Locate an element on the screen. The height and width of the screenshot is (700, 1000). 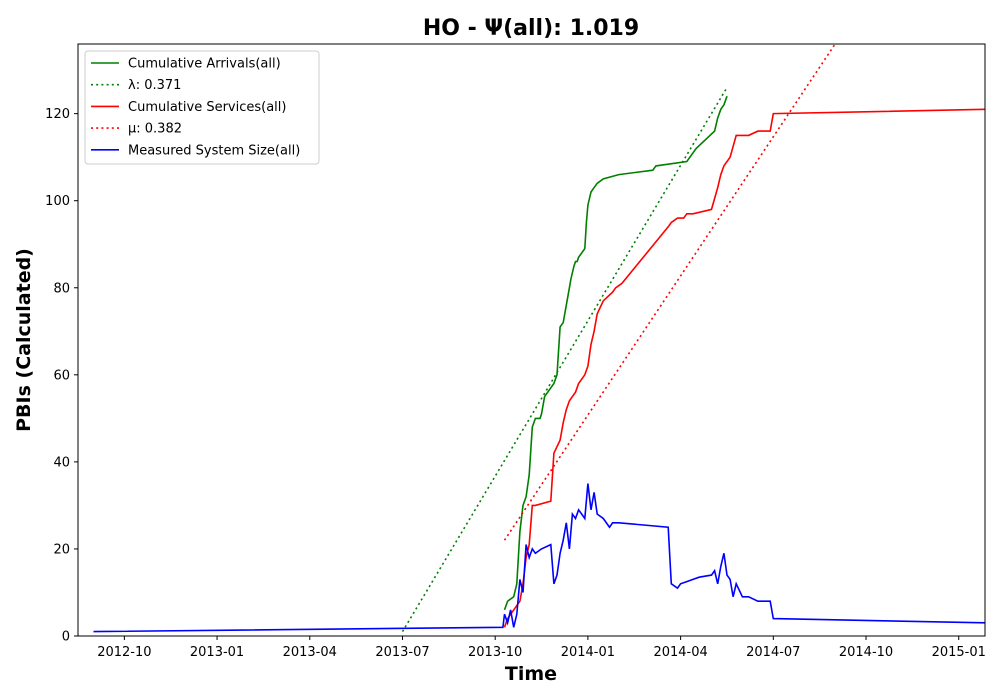
chart-title: HO - Ψ(all): 1.019 is located at coordinates (531, 28).